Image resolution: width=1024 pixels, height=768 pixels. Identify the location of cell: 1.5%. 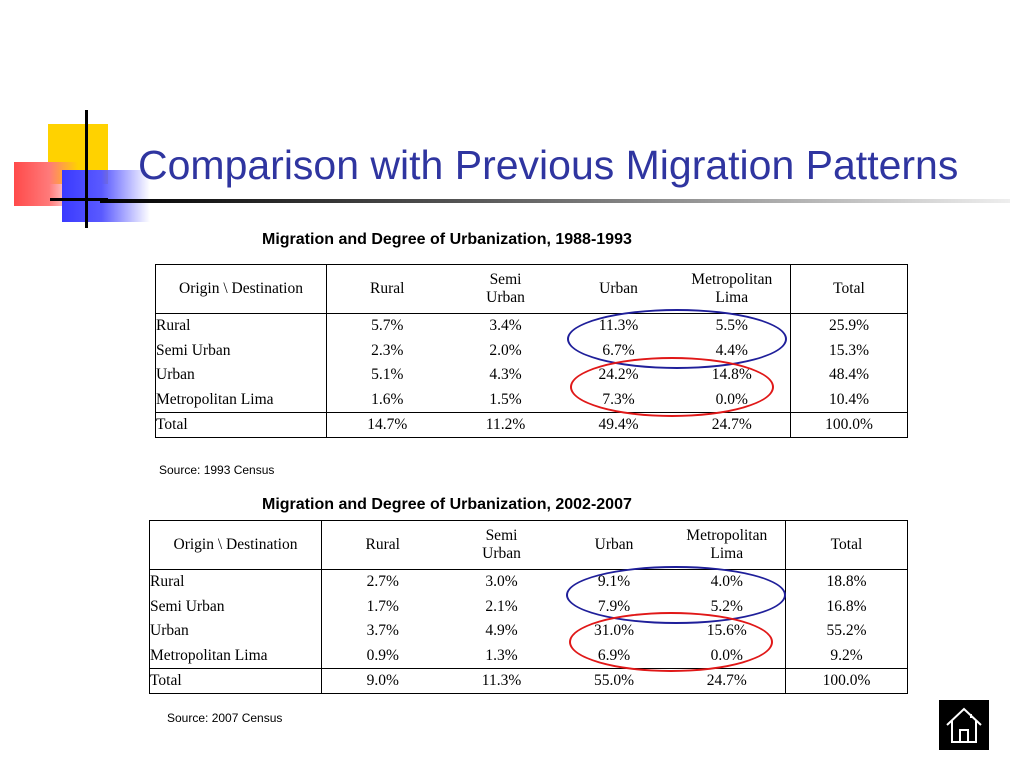
(505, 399).